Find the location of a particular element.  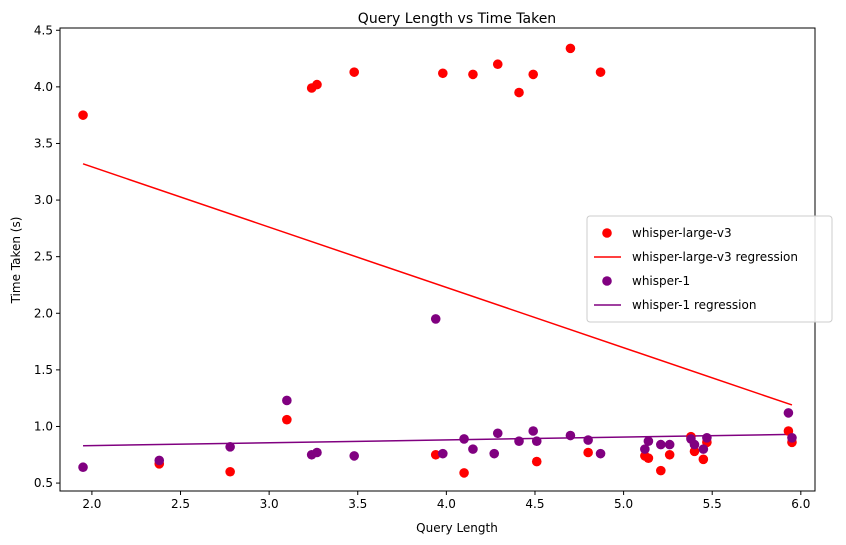

legend-label: whisper-1 is located at coordinates (661, 281).